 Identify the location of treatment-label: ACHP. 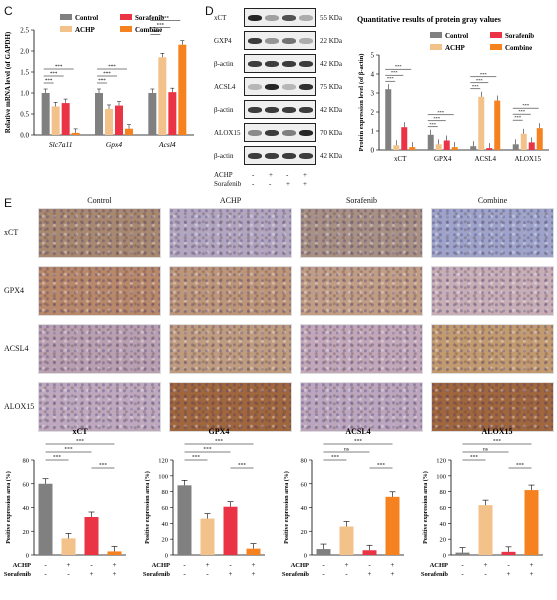
(22, 565).